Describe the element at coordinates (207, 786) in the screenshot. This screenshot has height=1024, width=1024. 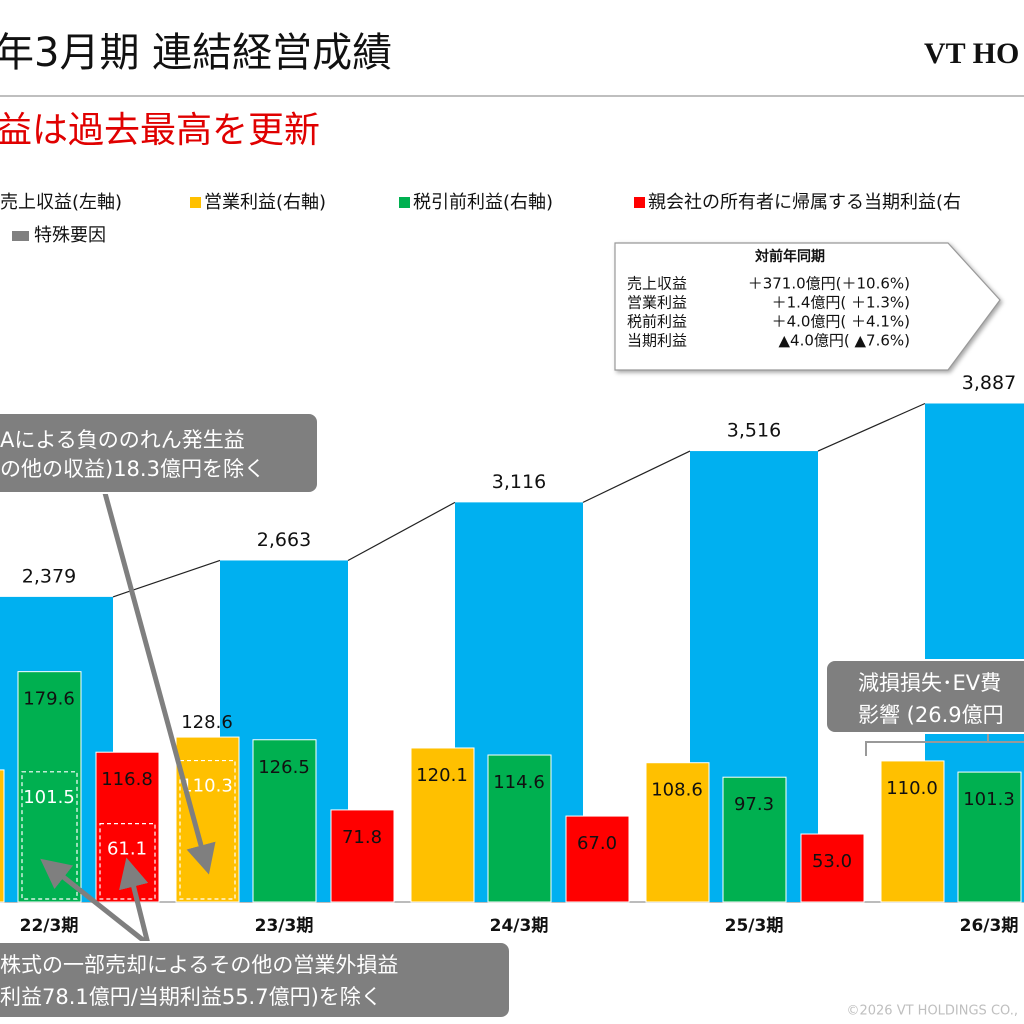
I see `special-label: 110.3` at that location.